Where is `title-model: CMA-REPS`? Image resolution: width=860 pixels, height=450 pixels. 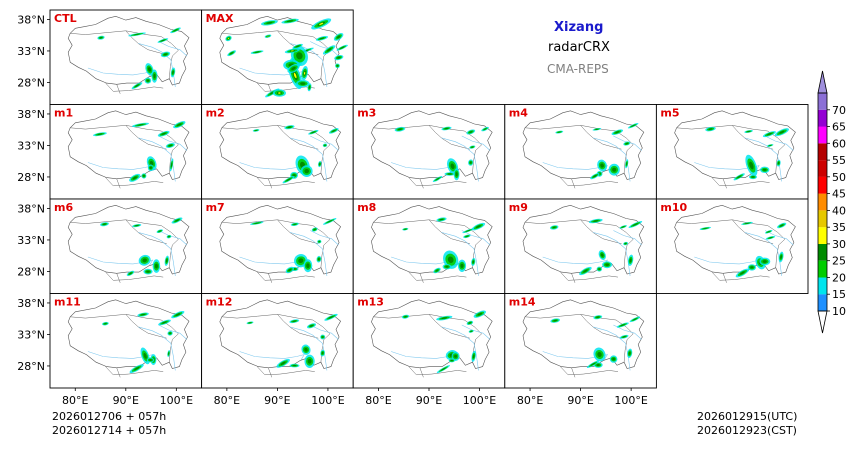
title-model: CMA-REPS is located at coordinates (578, 69).